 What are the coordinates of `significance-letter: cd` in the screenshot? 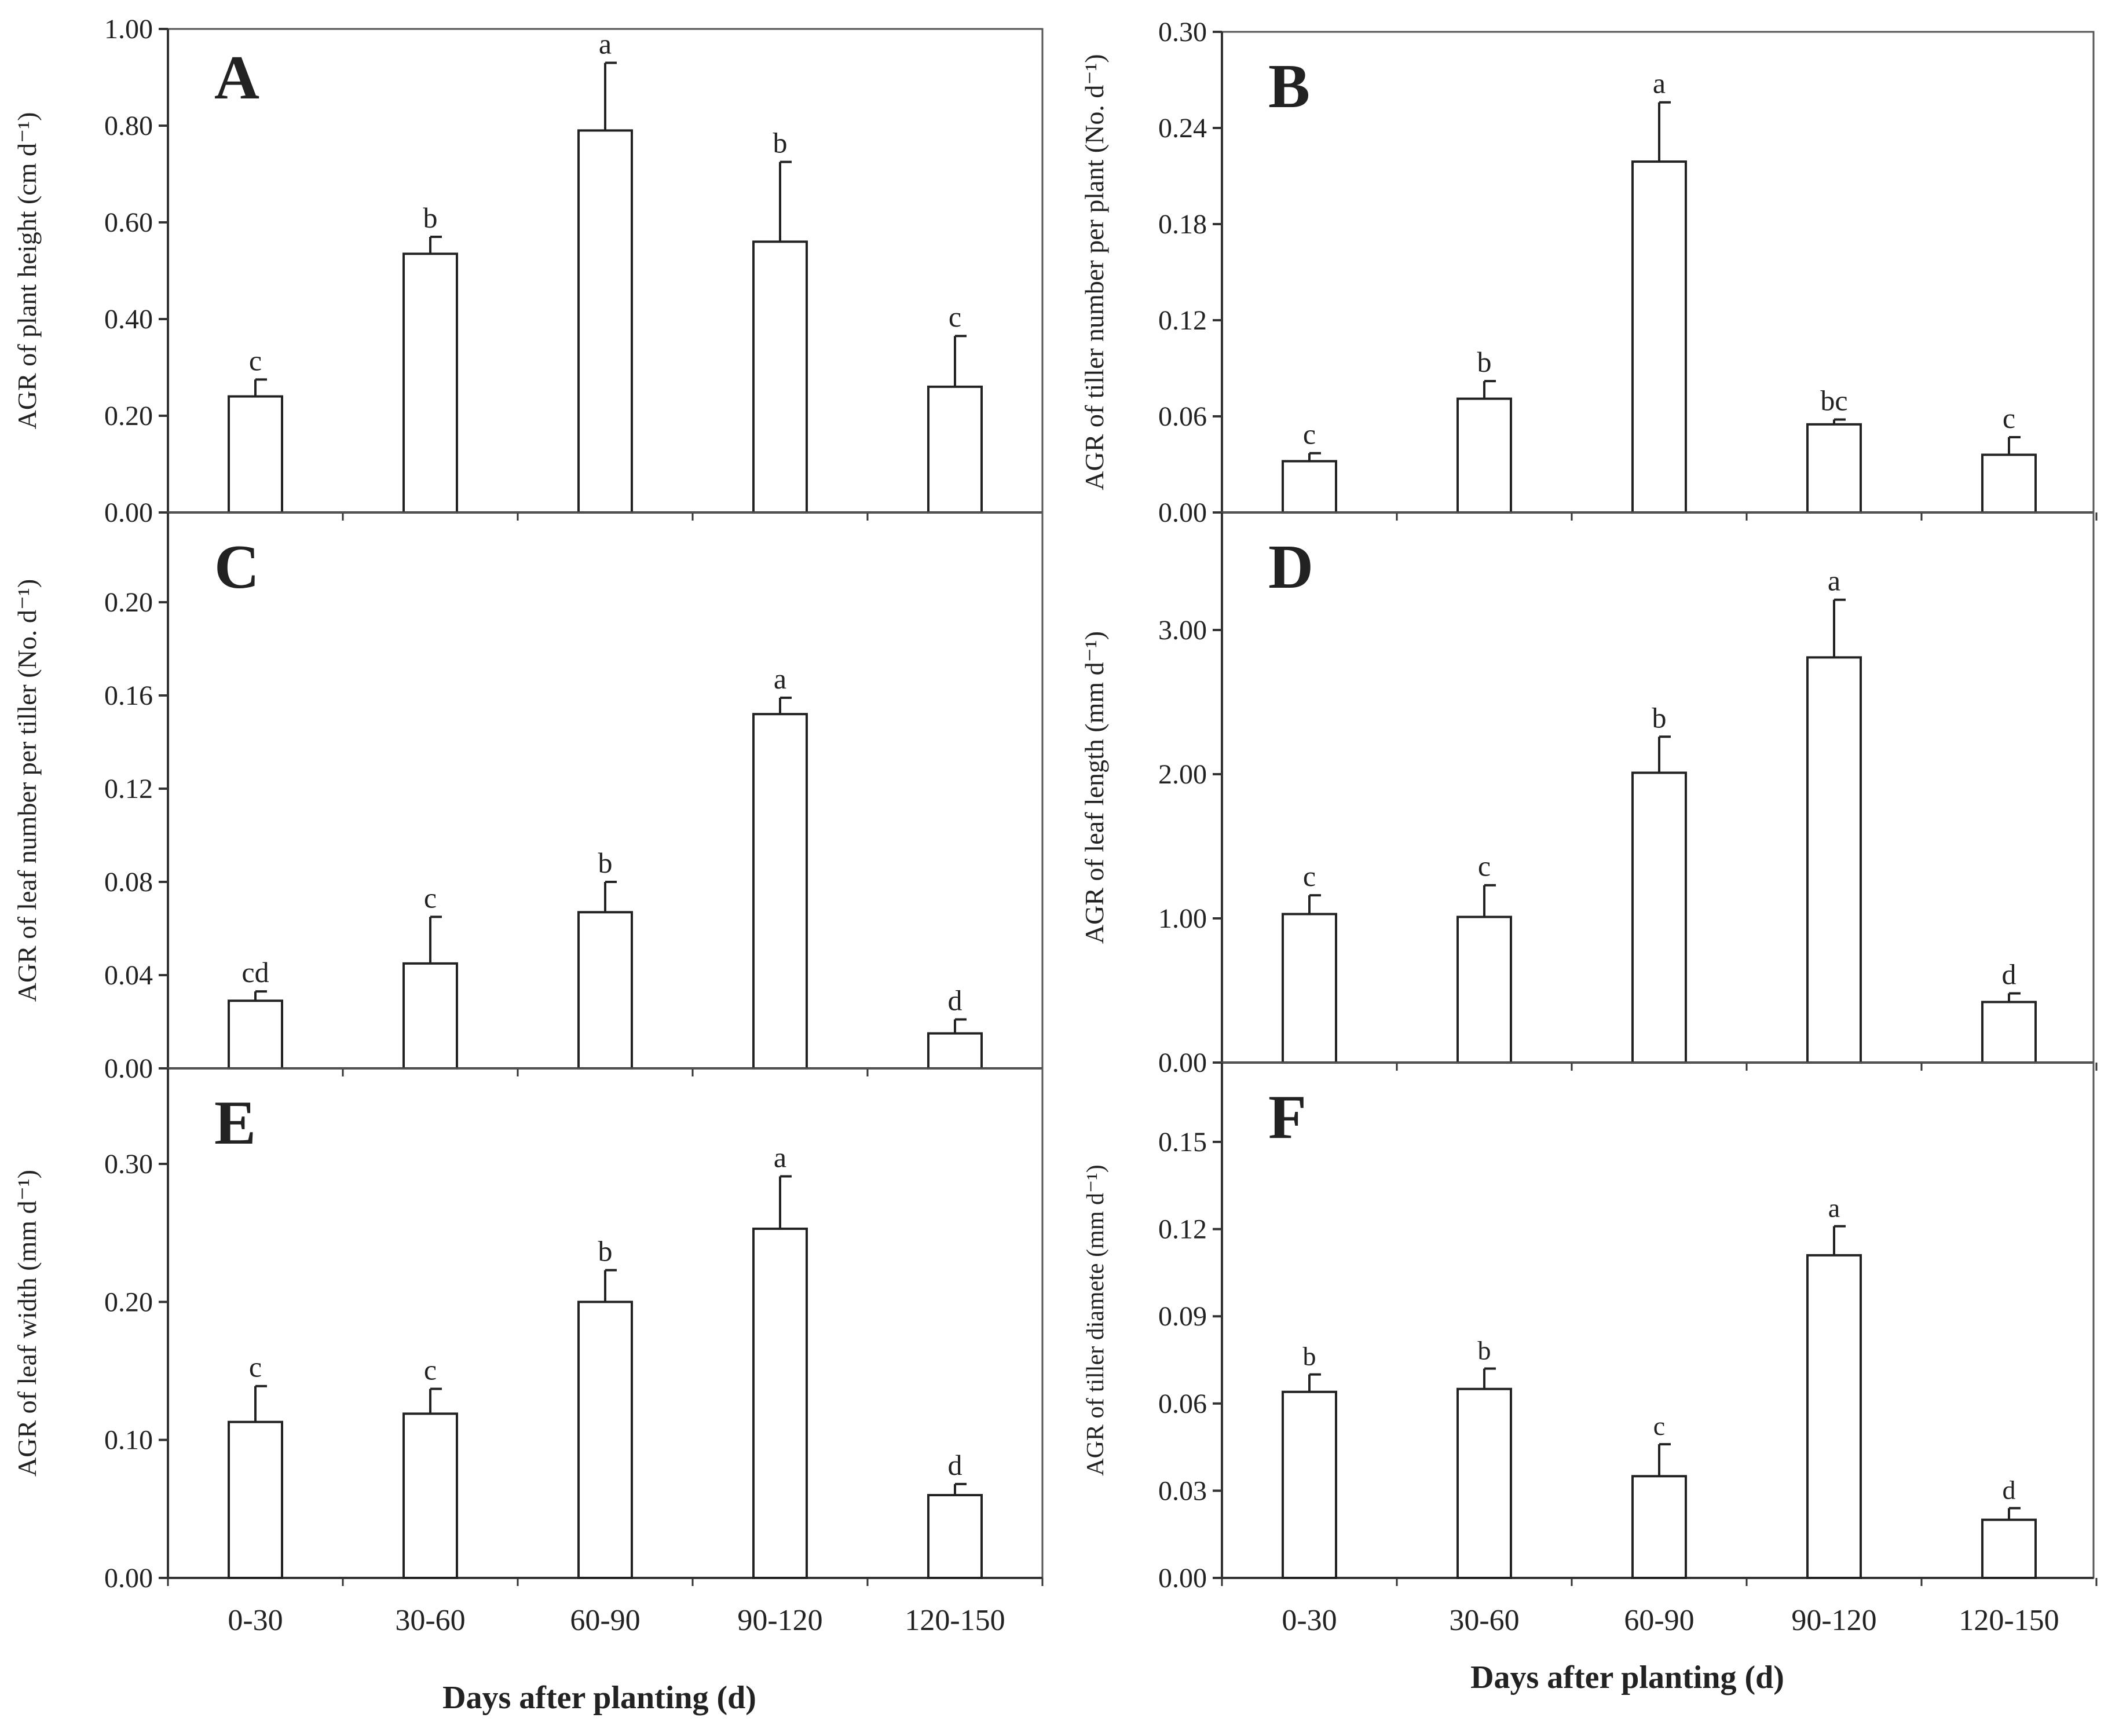 It's located at (255, 972).